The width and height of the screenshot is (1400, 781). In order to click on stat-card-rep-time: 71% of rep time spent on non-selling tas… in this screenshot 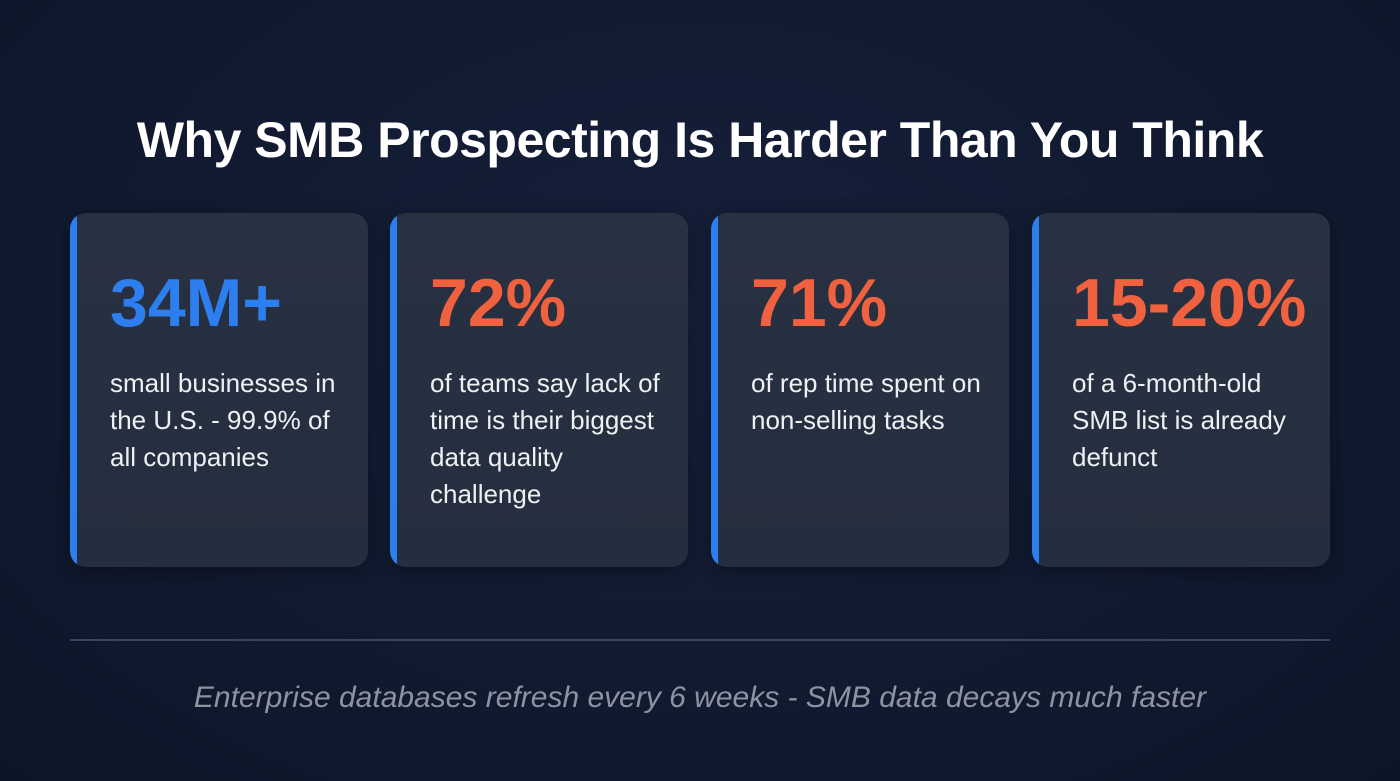, I will do `click(860, 390)`.